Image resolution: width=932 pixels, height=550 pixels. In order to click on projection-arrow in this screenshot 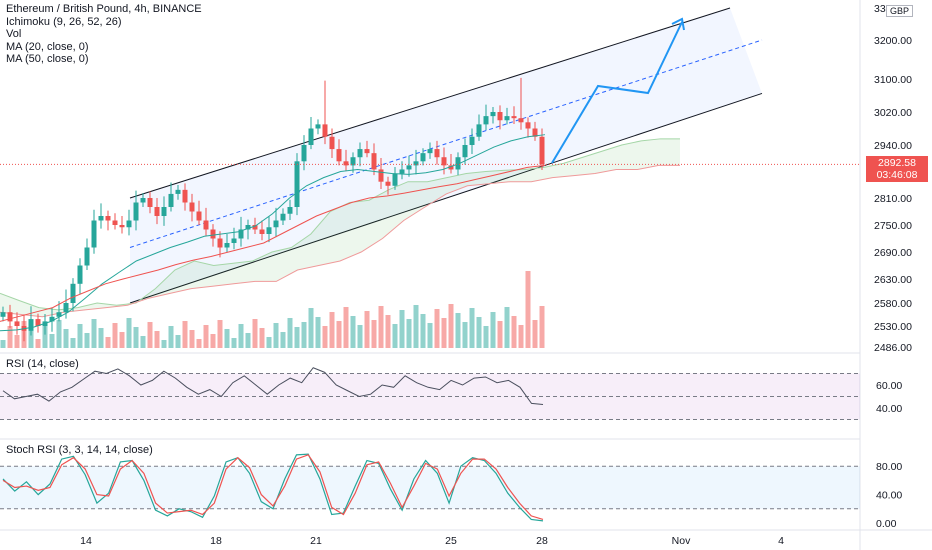, I will do `click(617, 92)`.